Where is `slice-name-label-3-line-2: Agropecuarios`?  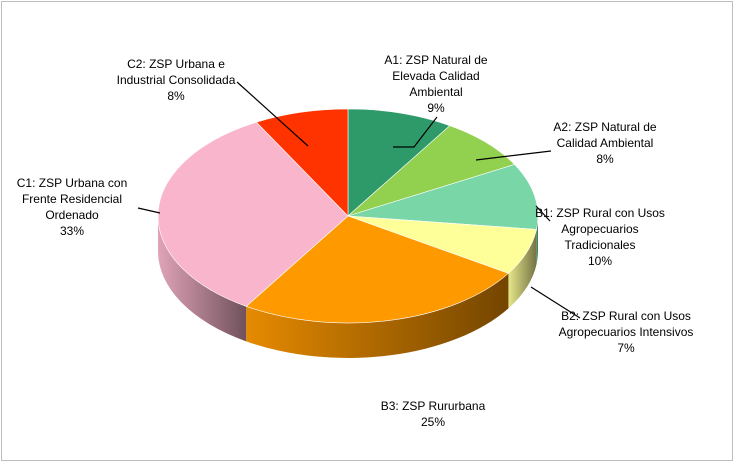
slice-name-label-3-line-2: Agropecuarios is located at coordinates (599, 229).